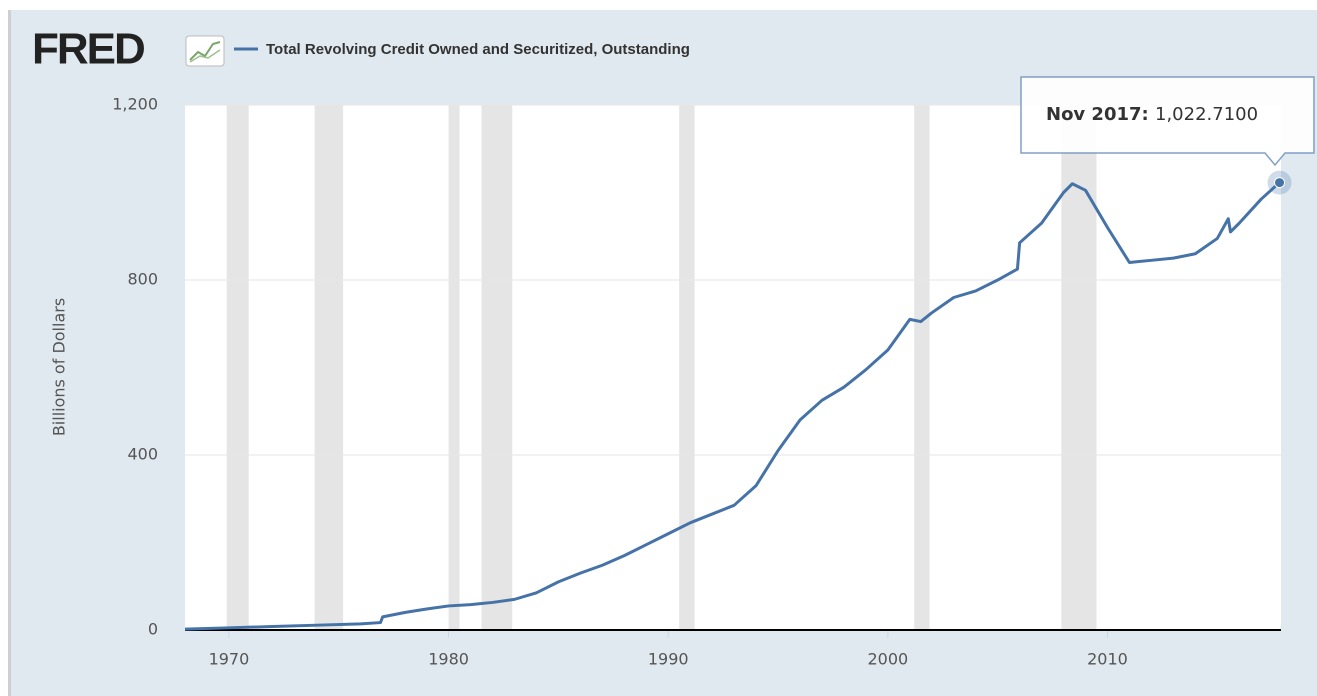  Describe the element at coordinates (668, 659) in the screenshot. I see `x-tick-label: 1990` at that location.